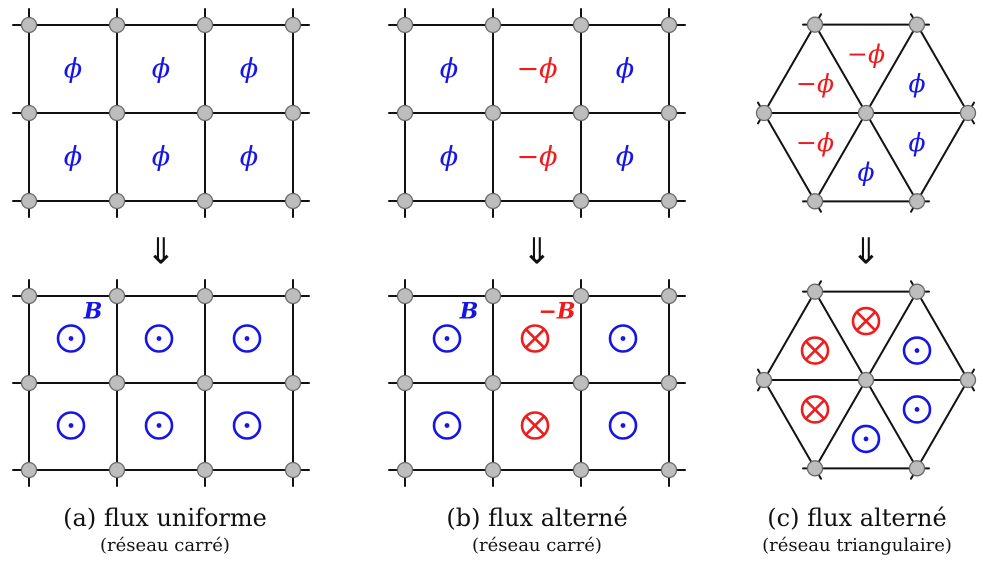 This screenshot has height=567, width=983. I want to click on field-a-r1-c0, so click(71, 425).